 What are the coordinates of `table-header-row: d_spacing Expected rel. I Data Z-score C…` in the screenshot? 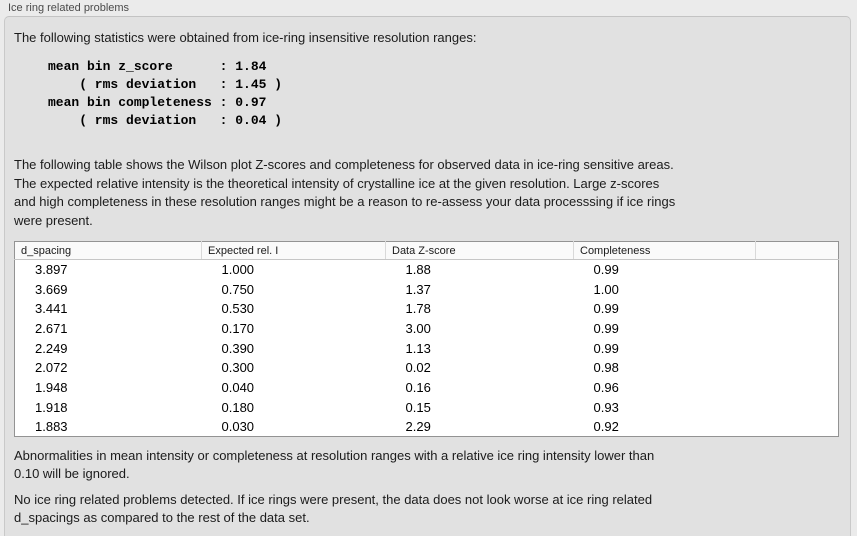 It's located at (426, 250).